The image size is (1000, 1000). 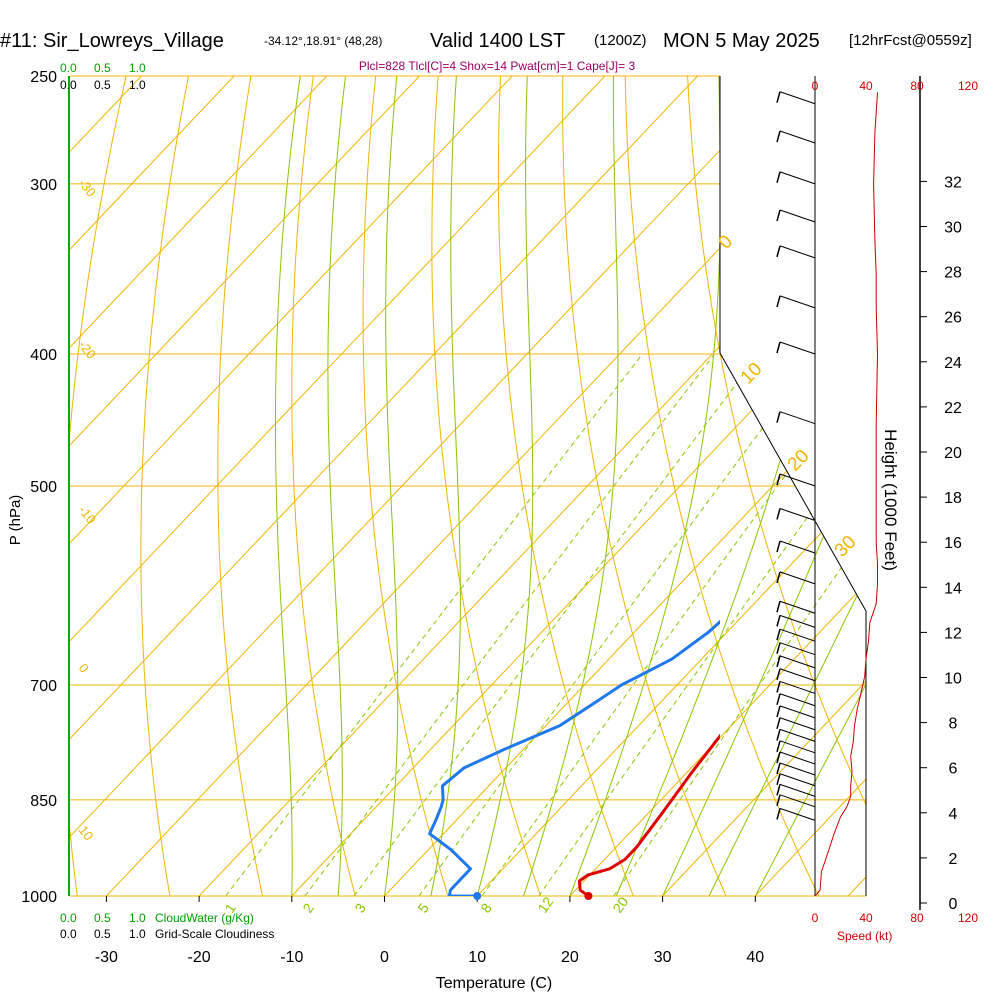 I want to click on x-axis-label: Temperature (C), so click(x=494, y=983).